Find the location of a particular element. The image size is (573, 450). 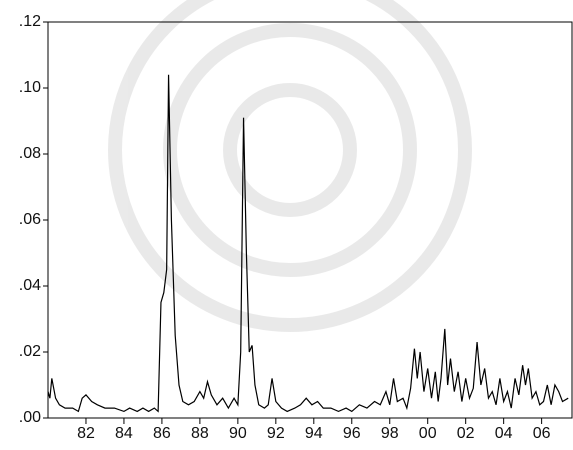

x-tick-label: 98 is located at coordinates (390, 433).